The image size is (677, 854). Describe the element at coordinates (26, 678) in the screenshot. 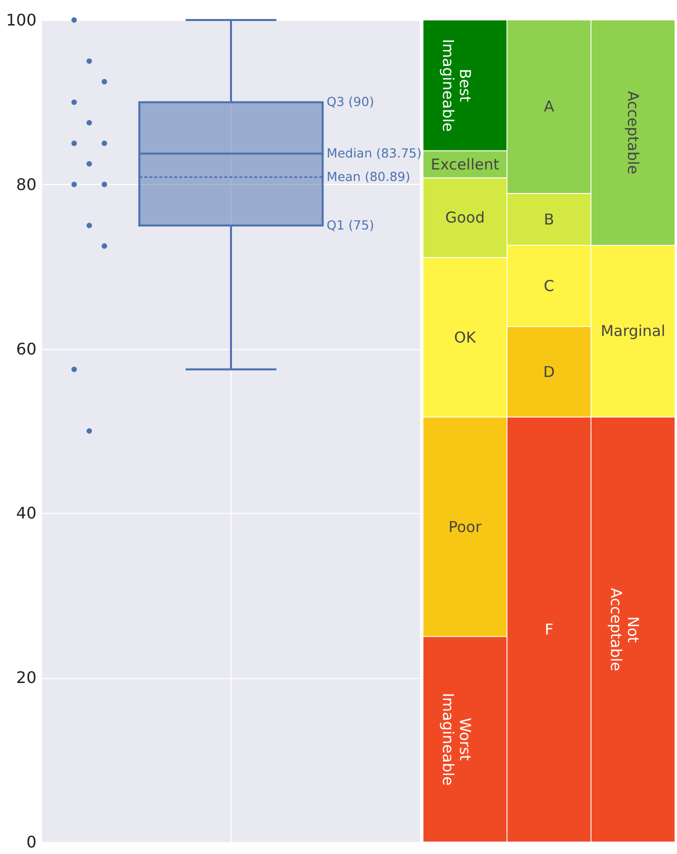

I see `y-tick-label: 20` at that location.